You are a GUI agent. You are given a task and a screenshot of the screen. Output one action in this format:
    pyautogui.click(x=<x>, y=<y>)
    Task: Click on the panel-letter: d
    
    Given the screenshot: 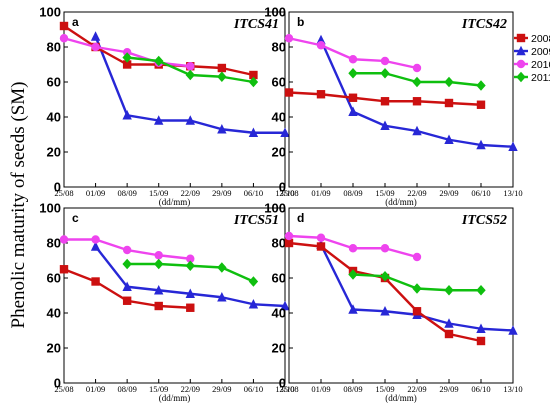 What is the action you would take?
    pyautogui.click(x=300, y=218)
    